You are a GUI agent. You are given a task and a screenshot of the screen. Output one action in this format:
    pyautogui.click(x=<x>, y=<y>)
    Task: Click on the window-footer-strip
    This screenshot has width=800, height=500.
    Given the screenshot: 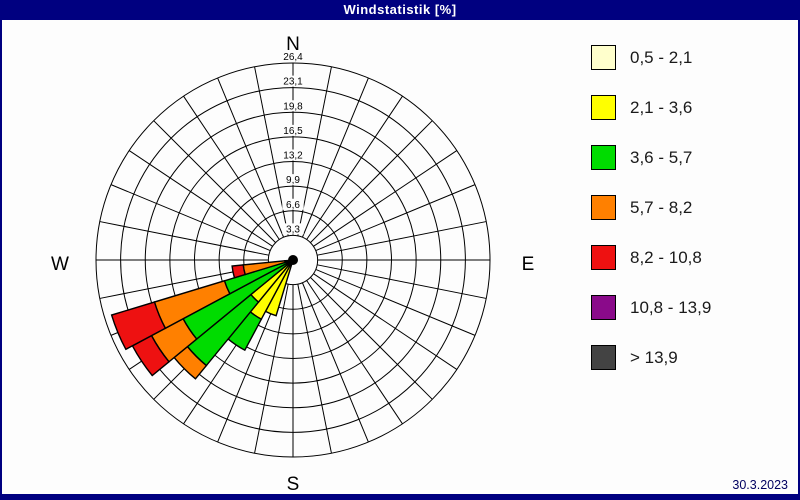 What is the action you would take?
    pyautogui.click(x=400, y=497)
    